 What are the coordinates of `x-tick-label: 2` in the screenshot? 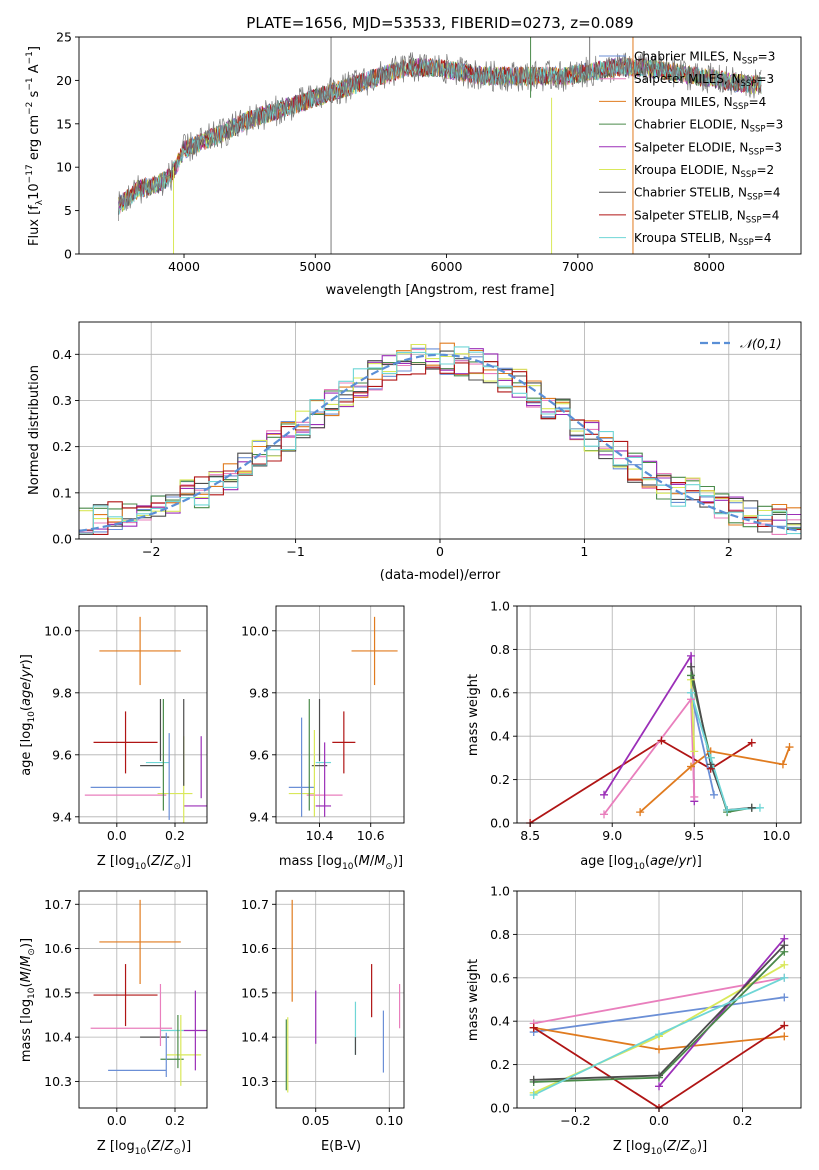 It's located at (729, 551).